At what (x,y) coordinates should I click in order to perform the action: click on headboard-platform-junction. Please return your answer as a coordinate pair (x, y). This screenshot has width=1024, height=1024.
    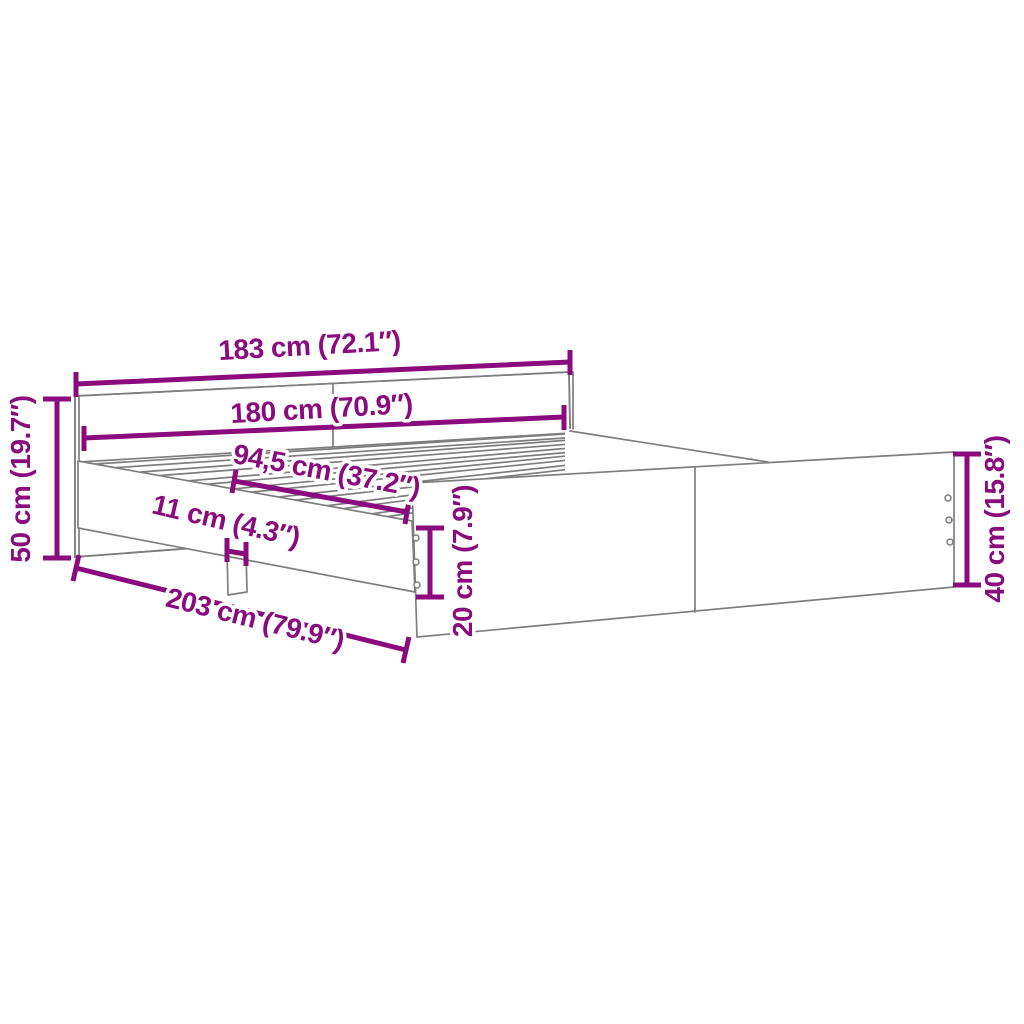
    Looking at the image, I should click on (325, 447).